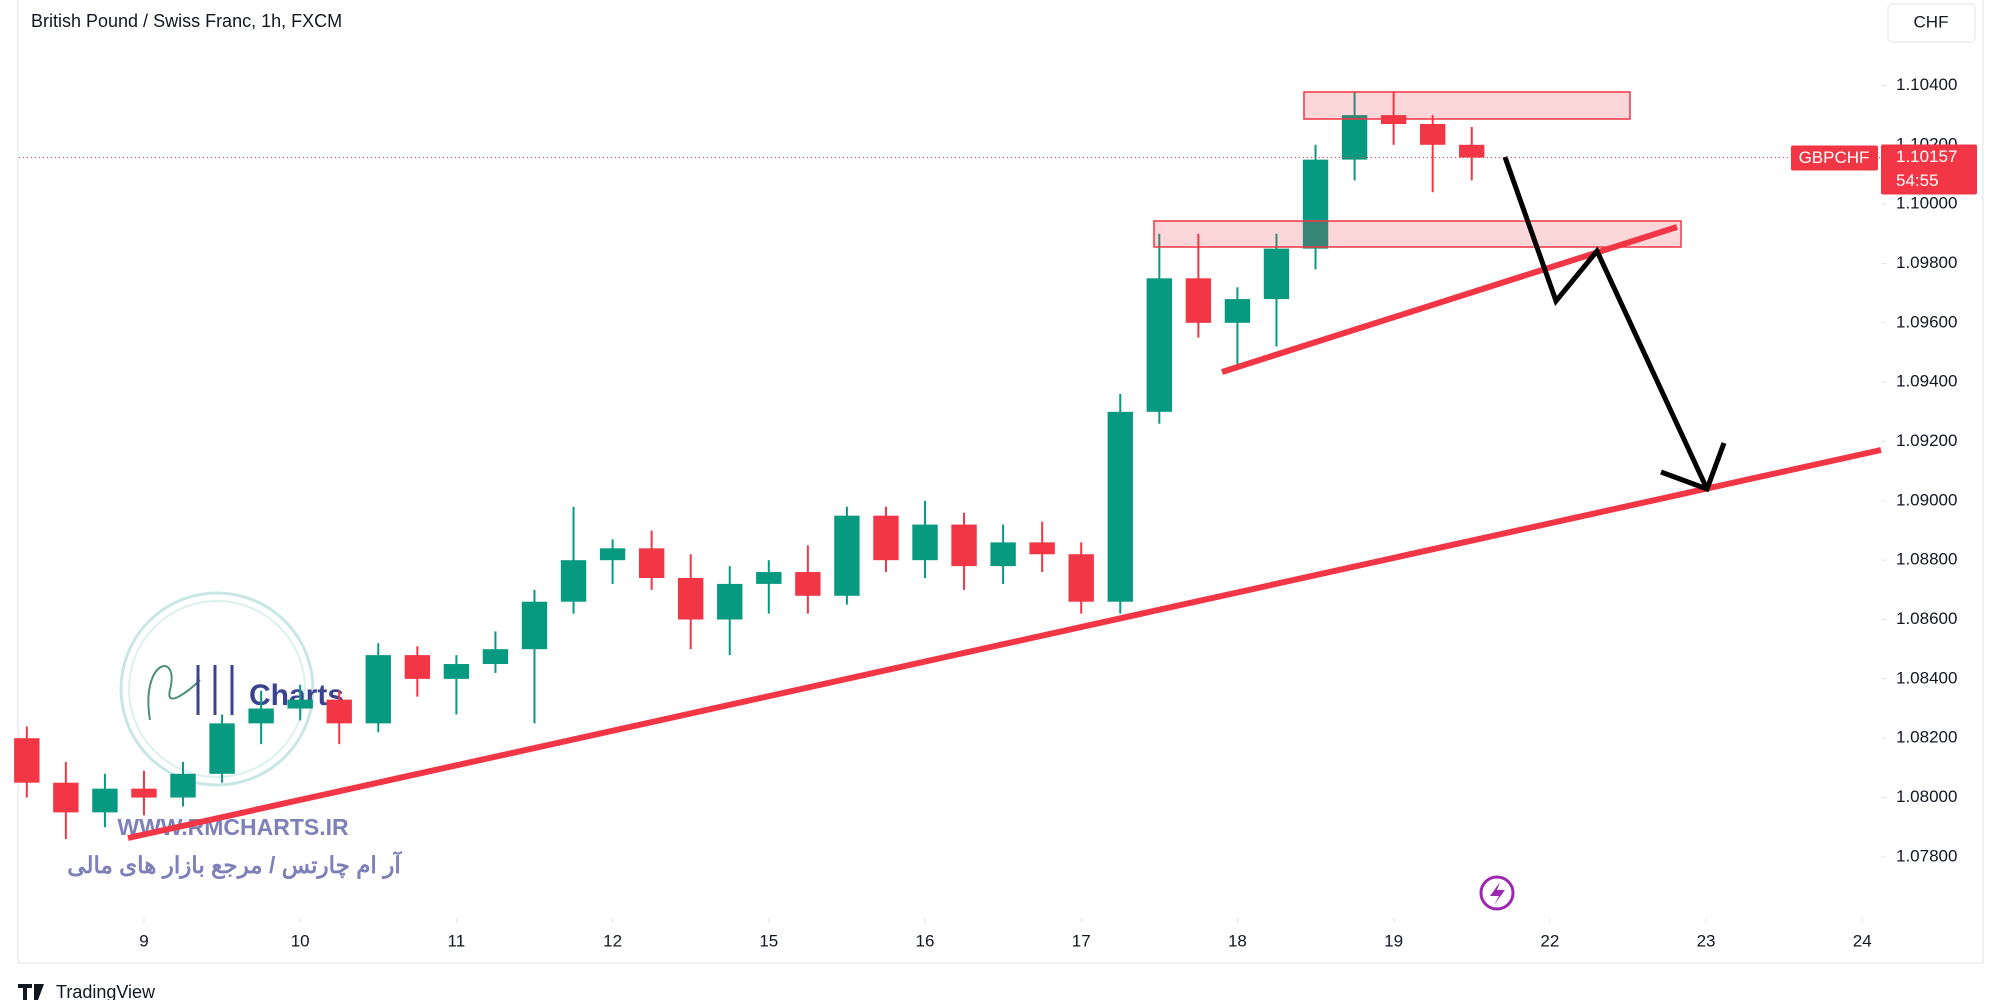  What do you see at coordinates (1929, 169) in the screenshot?
I see `price-box` at bounding box center [1929, 169].